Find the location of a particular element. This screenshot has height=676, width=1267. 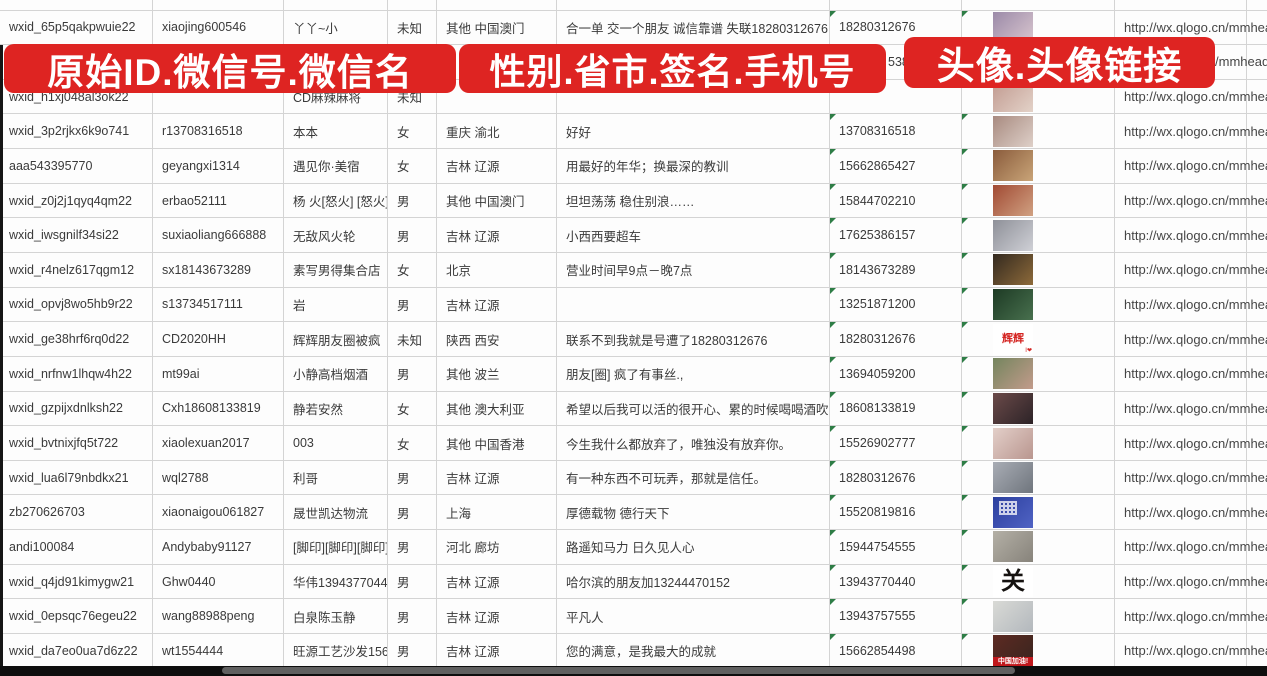

cell-phone: 13943757555 is located at coordinates (896, 616).